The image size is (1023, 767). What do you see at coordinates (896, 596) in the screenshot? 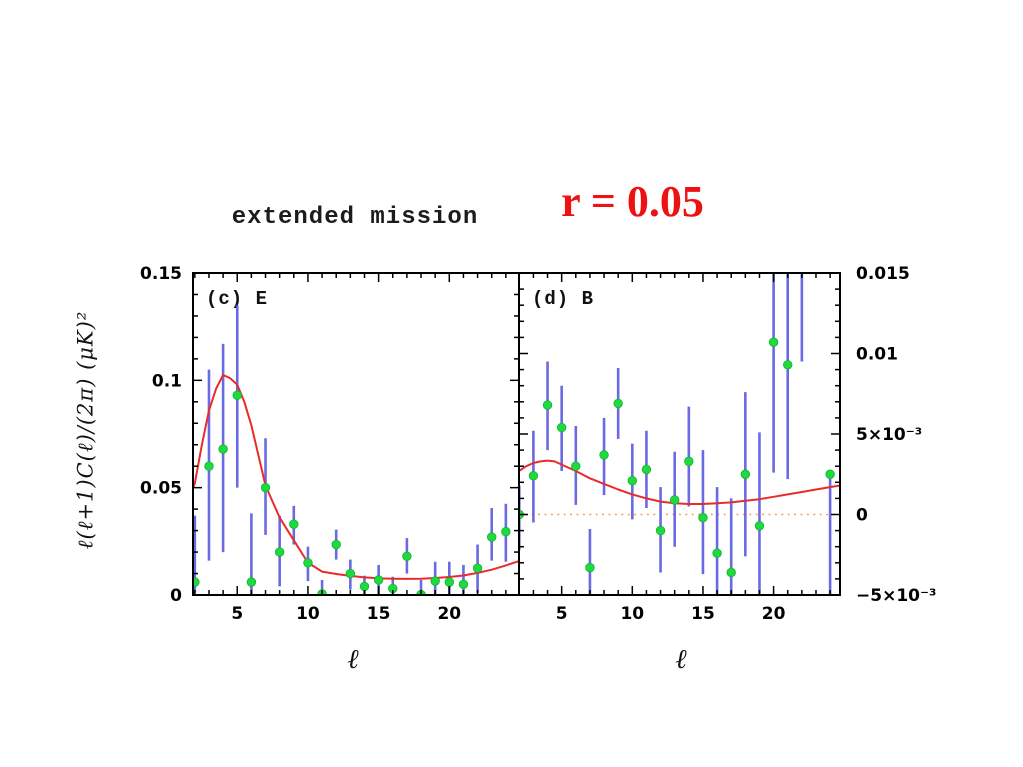
I see `svg-text: −5×10⁻³` at bounding box center [896, 596].